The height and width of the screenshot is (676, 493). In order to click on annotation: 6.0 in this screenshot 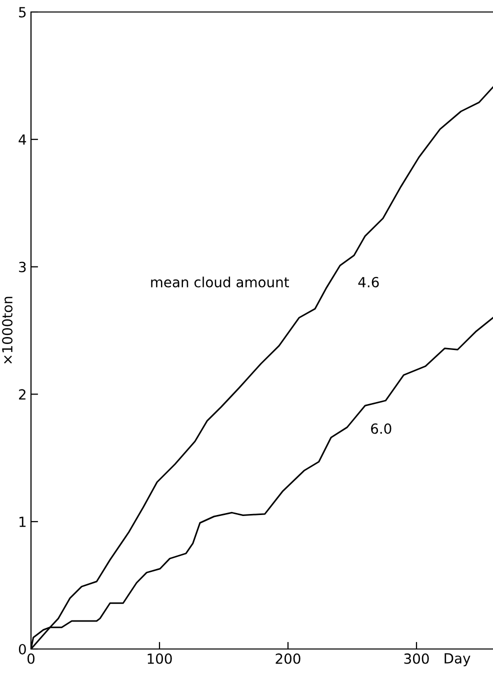, I will do `click(381, 428)`.